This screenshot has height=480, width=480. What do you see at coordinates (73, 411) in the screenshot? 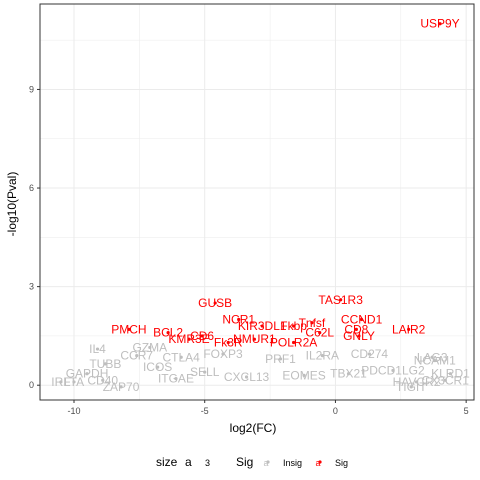
I see `x-tick-label: -10` at bounding box center [73, 411].